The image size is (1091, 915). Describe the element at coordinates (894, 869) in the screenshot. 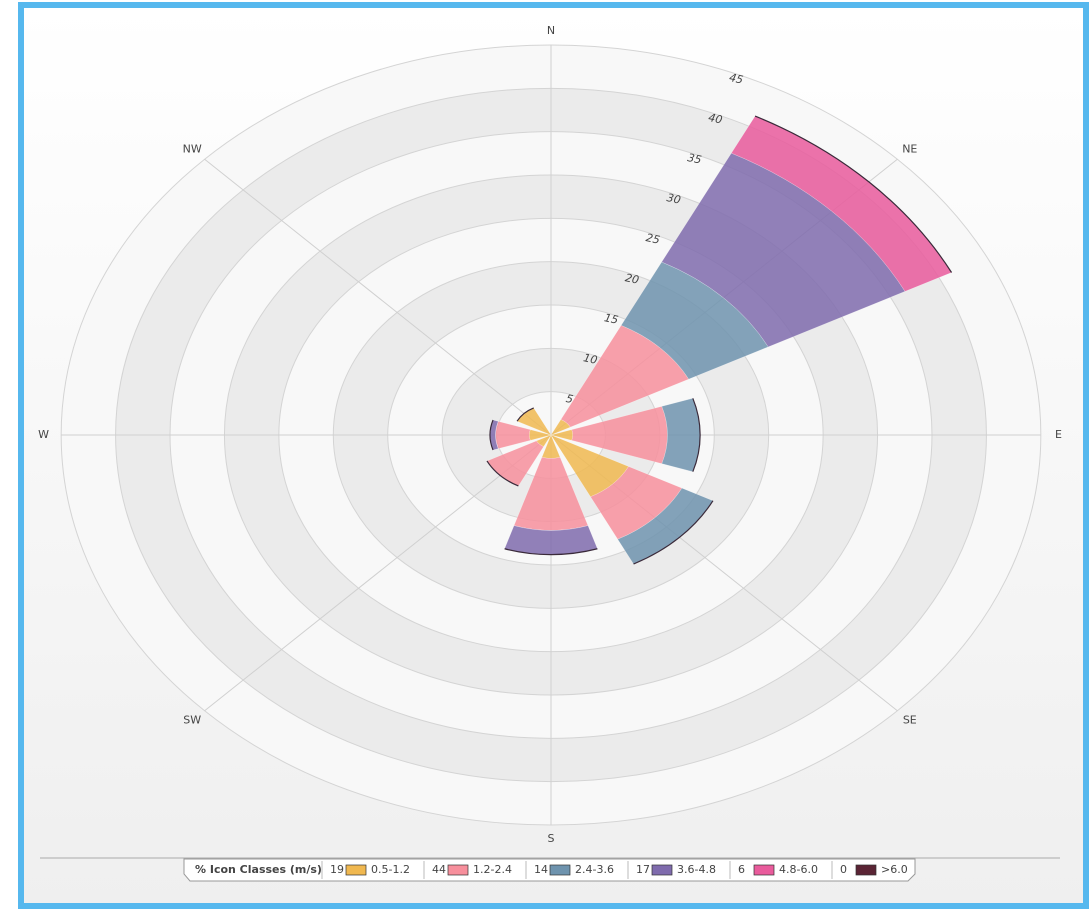

I see `legend-label: >6.0` at that location.